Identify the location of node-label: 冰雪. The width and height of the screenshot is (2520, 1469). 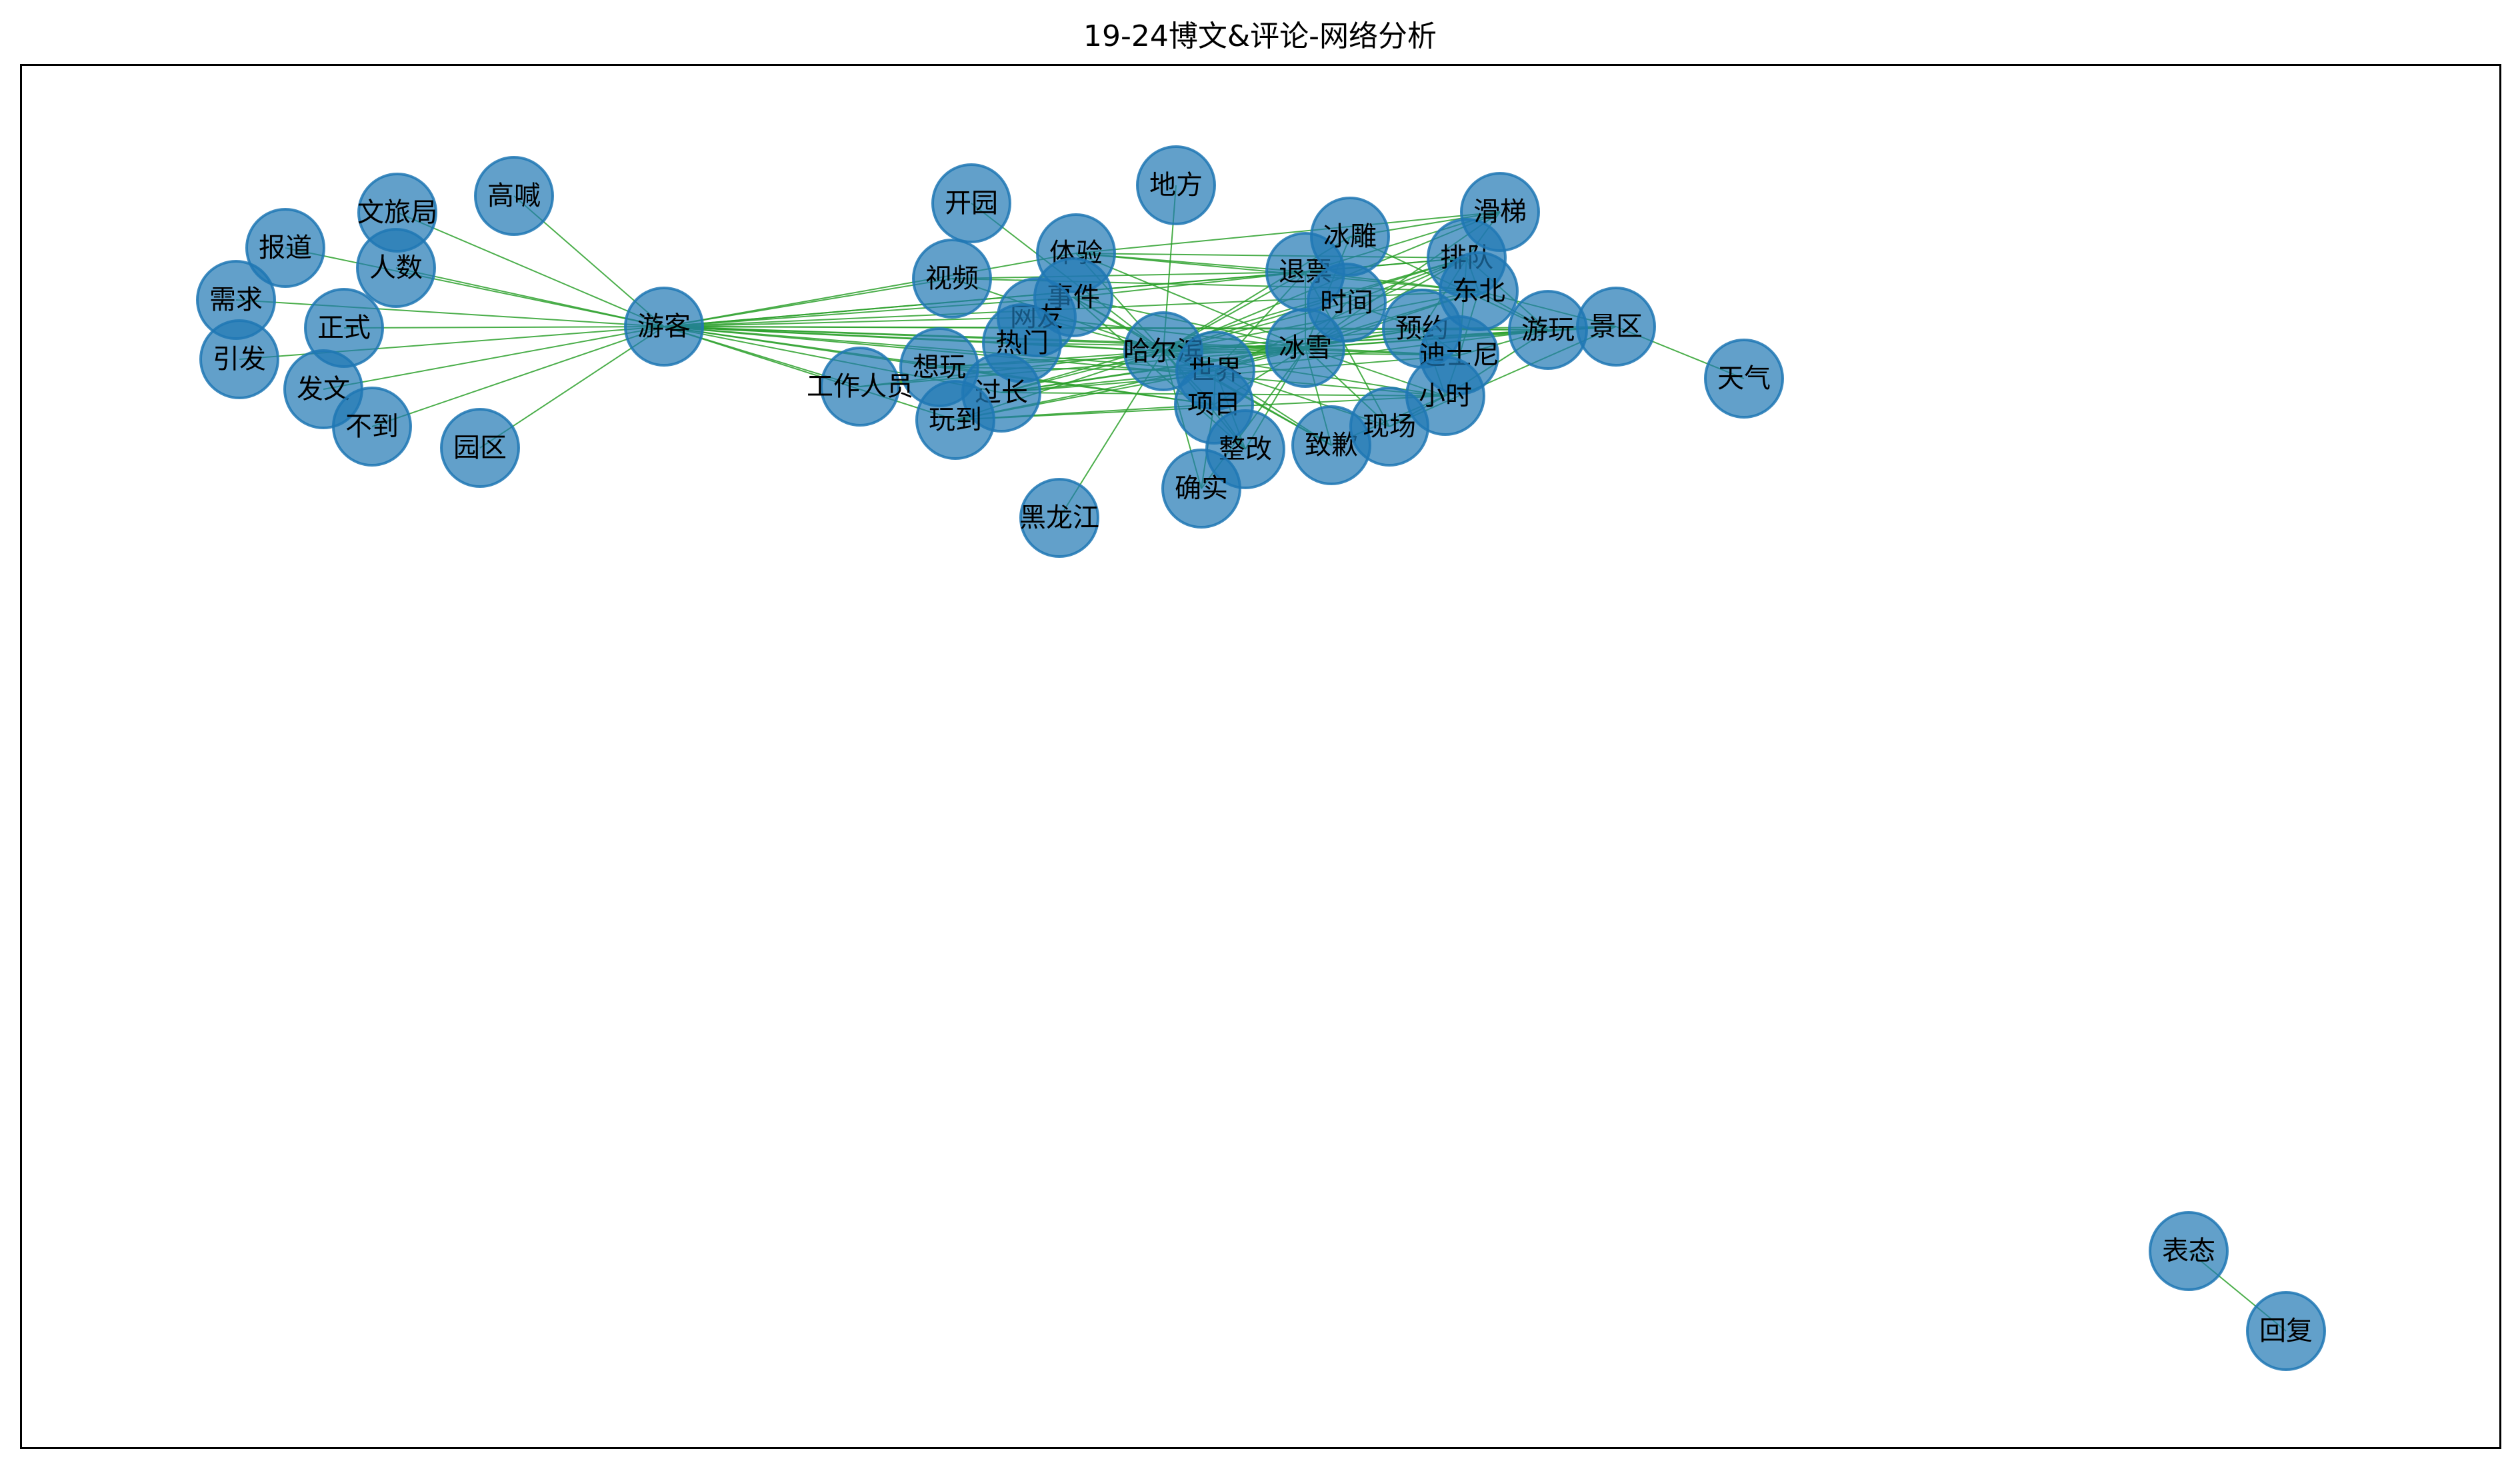
(1305, 348).